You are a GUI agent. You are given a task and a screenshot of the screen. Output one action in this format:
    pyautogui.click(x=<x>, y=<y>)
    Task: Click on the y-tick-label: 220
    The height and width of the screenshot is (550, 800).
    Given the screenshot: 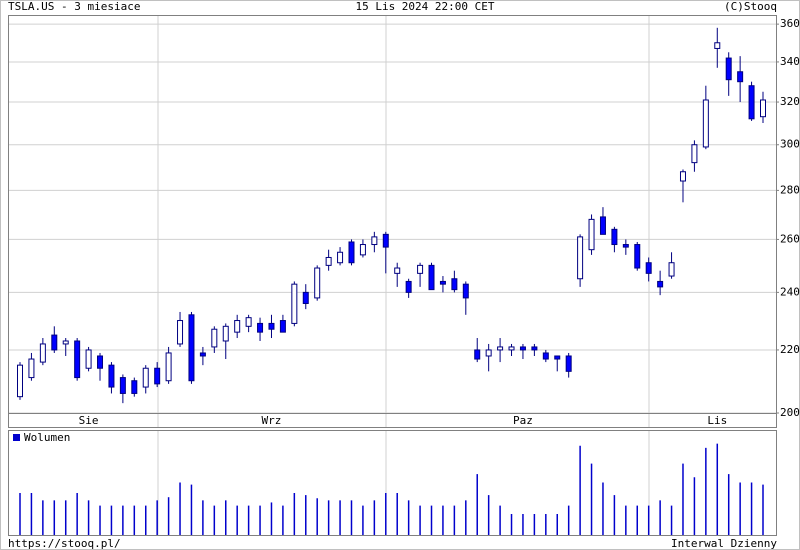 What is the action you would take?
    pyautogui.click(x=790, y=349)
    